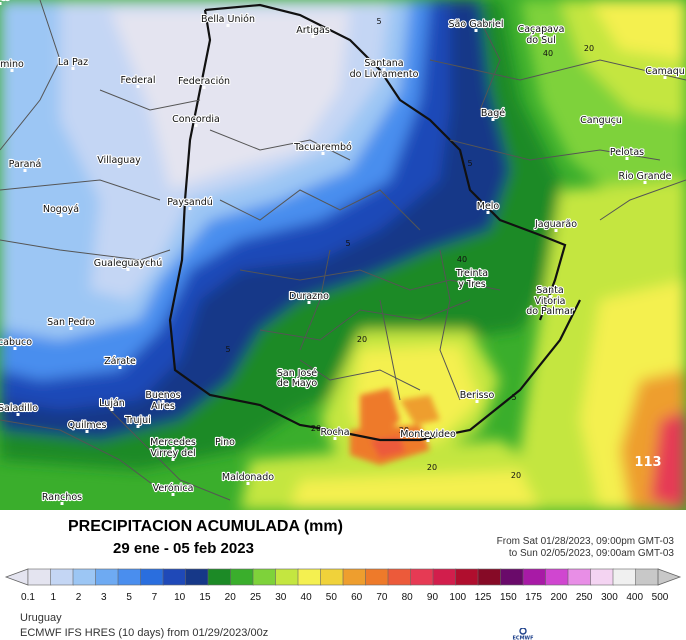 This screenshot has height=640, width=686. I want to click on scale-tick-label: 175, so click(533, 597).